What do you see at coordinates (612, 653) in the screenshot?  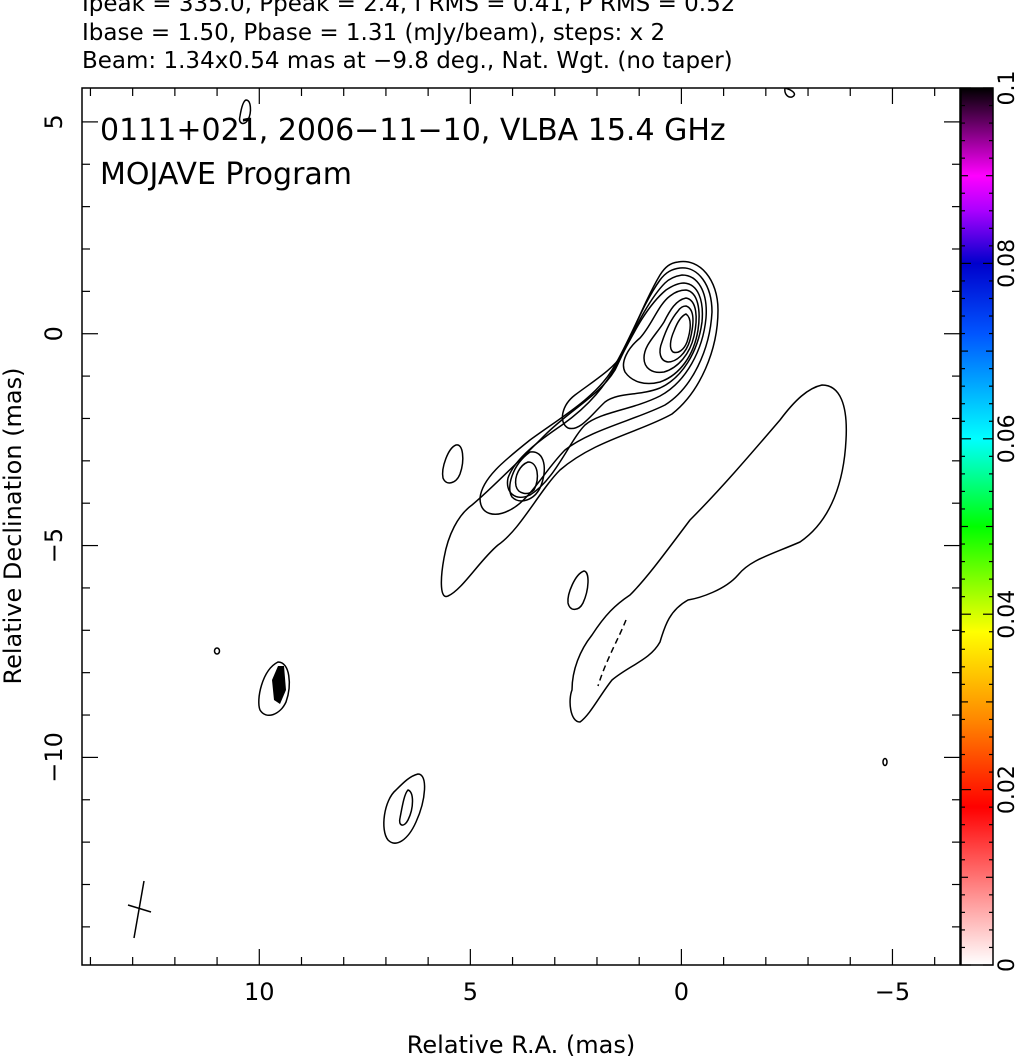 I see `contour-negative` at bounding box center [612, 653].